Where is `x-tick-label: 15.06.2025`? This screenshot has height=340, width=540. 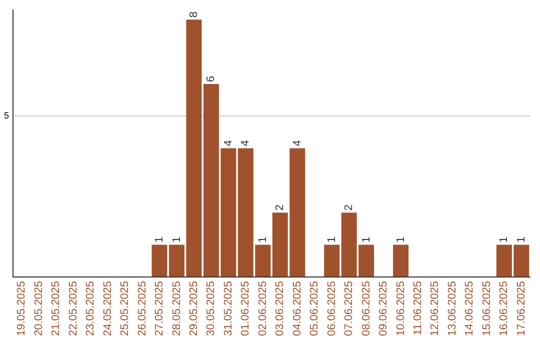 x-tick-label: 15.06.2025 is located at coordinates (486, 308).